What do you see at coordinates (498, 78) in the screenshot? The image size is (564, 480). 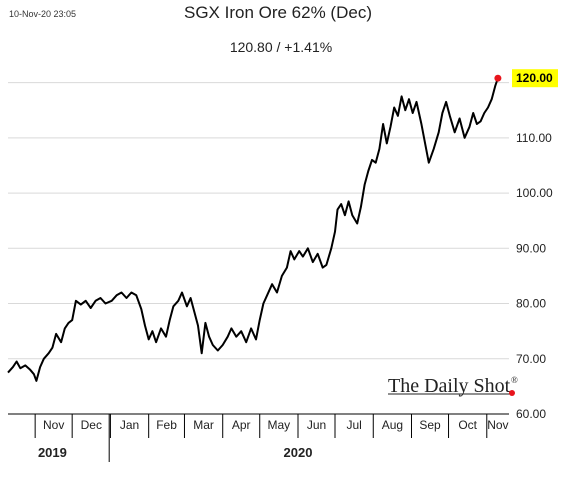 I see `last-value-marker` at bounding box center [498, 78].